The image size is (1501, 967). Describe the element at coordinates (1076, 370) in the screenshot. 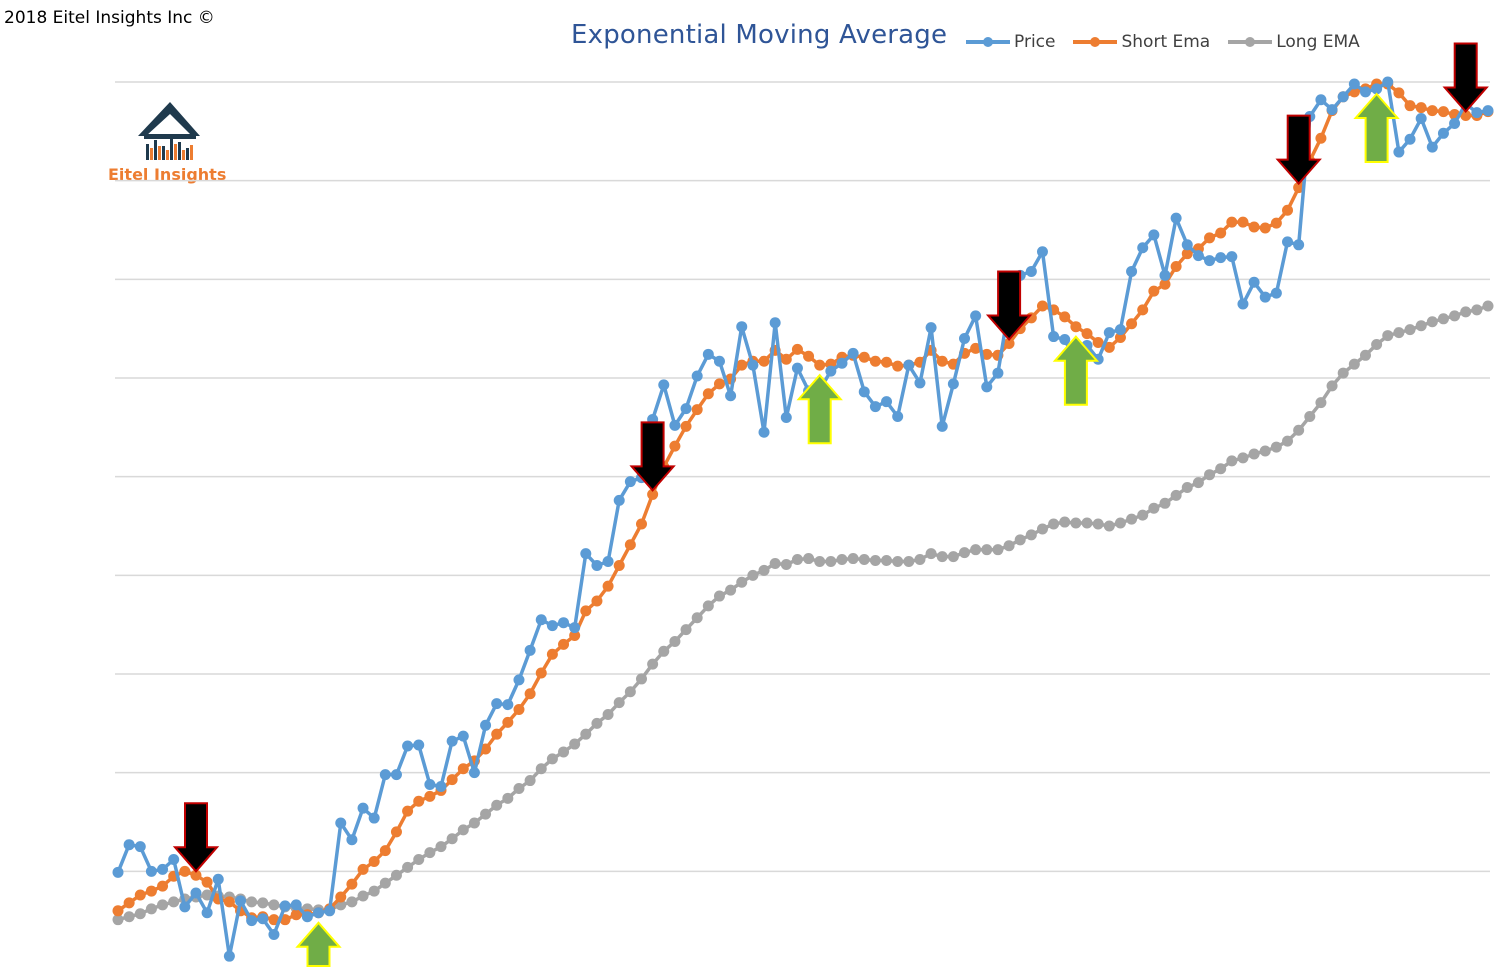

I see `buy-signal-arrow` at that location.